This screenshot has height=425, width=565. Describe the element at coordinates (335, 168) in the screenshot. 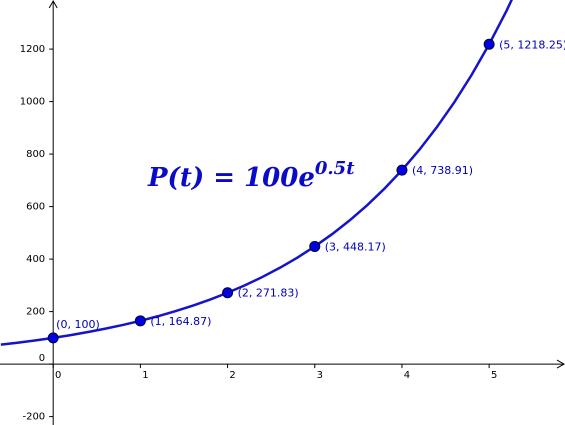

I see `formula-exponent: 0.5t` at that location.